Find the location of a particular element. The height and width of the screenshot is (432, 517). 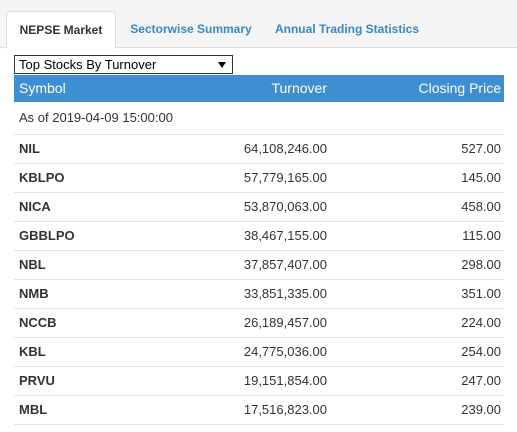

row-symbol: NICA is located at coordinates (35, 206).